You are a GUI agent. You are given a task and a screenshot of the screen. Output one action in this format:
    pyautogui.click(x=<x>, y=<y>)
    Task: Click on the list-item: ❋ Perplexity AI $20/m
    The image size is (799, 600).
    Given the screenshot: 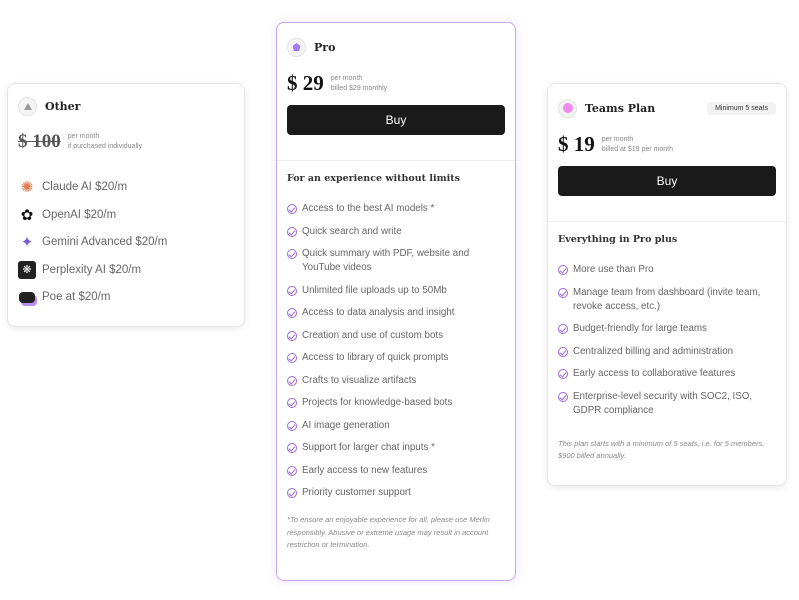 What is the action you would take?
    pyautogui.click(x=126, y=270)
    